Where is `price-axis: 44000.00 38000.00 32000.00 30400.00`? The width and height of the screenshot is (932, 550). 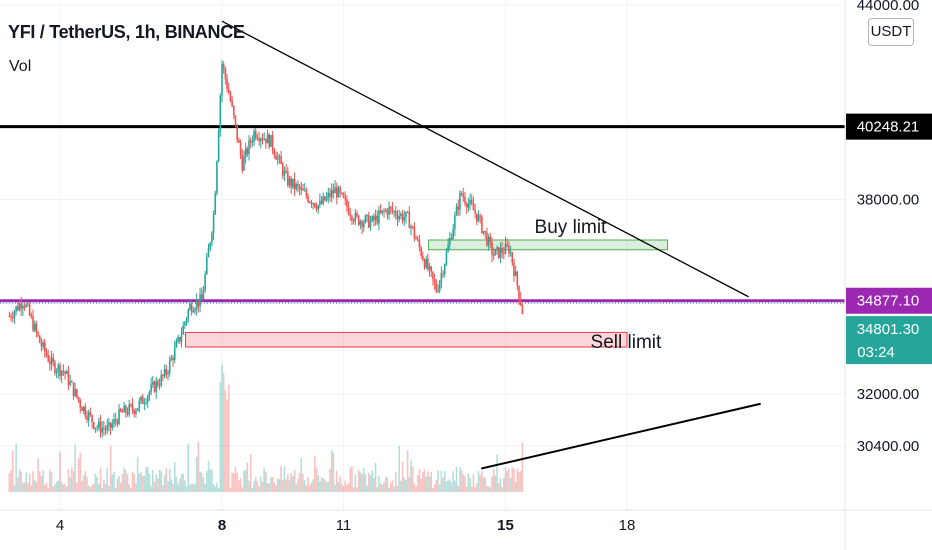
price-axis: 44000.00 38000.00 32000.00 30400.00 is located at coordinates (888, 227).